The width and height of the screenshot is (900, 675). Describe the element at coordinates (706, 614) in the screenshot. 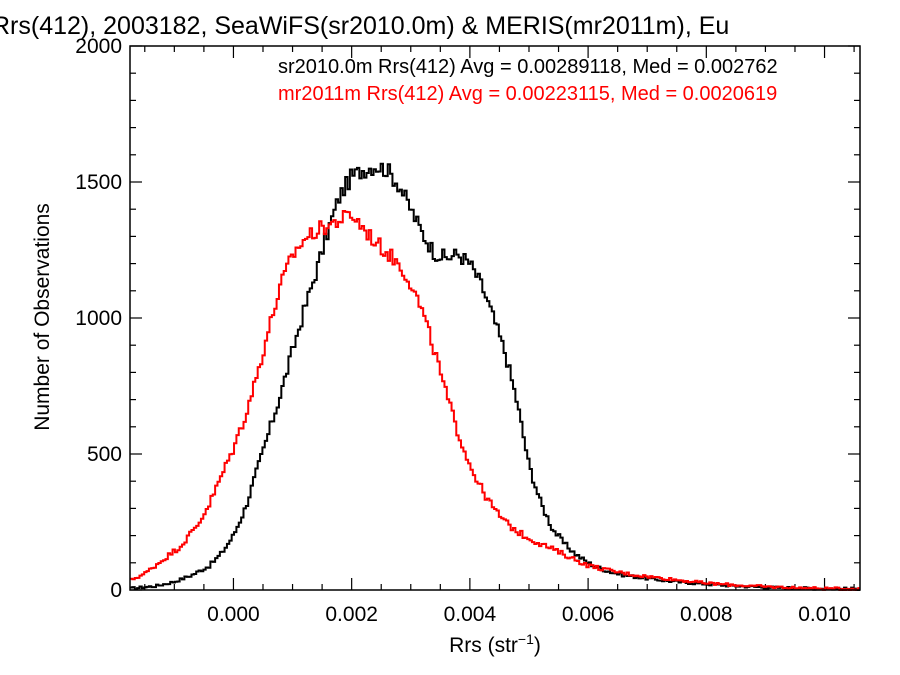

I see `x-tick-label: 0.008` at that location.